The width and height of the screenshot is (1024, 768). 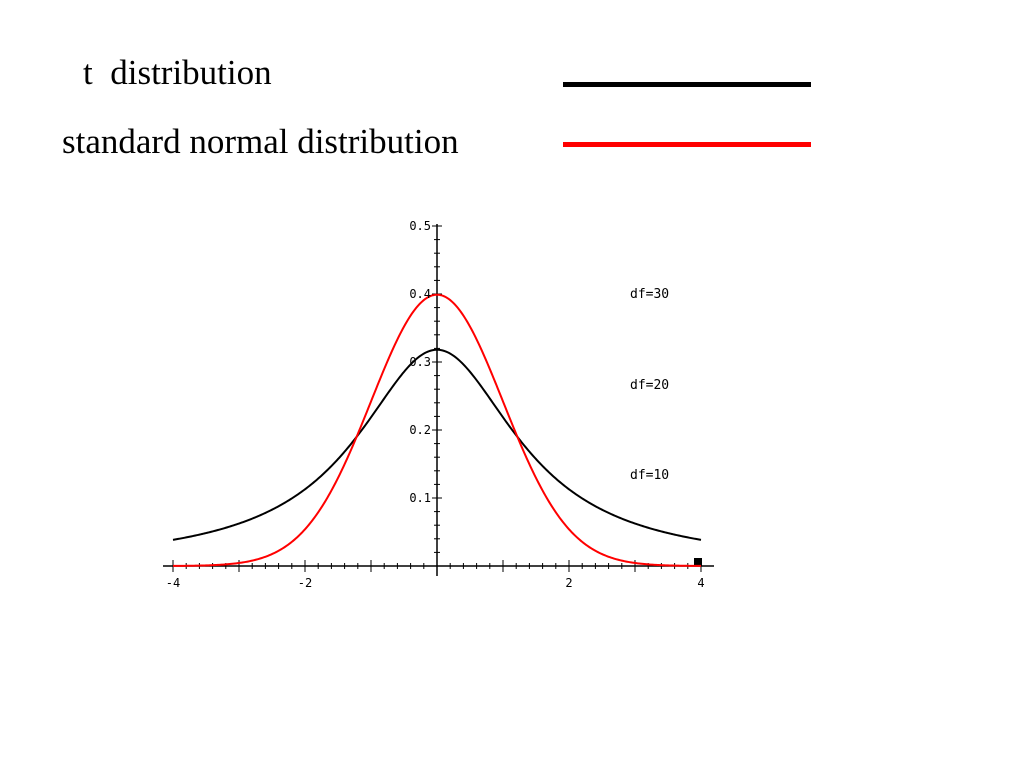 What do you see at coordinates (420, 226) in the screenshot?
I see `y-tick-label: 0.5` at bounding box center [420, 226].